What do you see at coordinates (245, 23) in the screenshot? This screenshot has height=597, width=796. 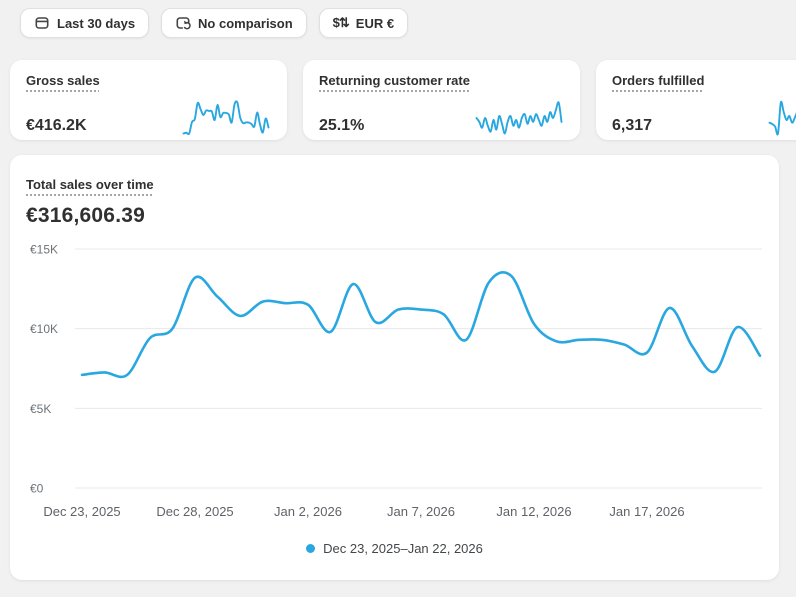 I see `comparison-label: No comparison` at bounding box center [245, 23].